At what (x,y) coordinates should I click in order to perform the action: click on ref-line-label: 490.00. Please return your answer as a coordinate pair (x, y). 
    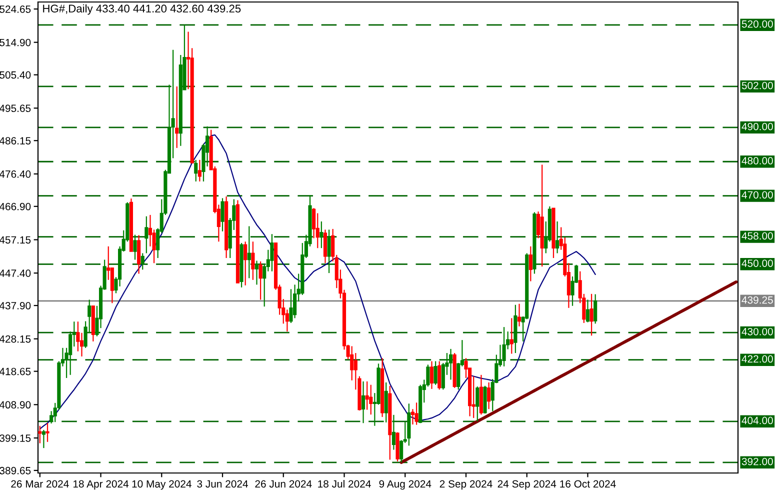
    Looking at the image, I should click on (757, 126).